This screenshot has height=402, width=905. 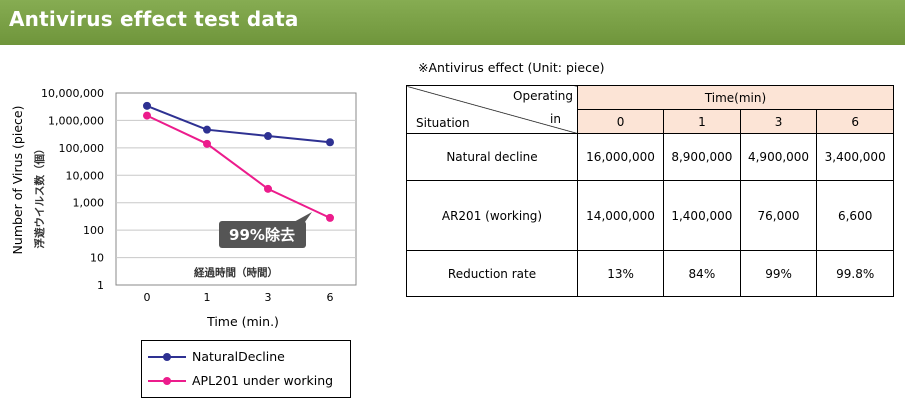 I want to click on row-label: AR201 (working), so click(x=492, y=215).